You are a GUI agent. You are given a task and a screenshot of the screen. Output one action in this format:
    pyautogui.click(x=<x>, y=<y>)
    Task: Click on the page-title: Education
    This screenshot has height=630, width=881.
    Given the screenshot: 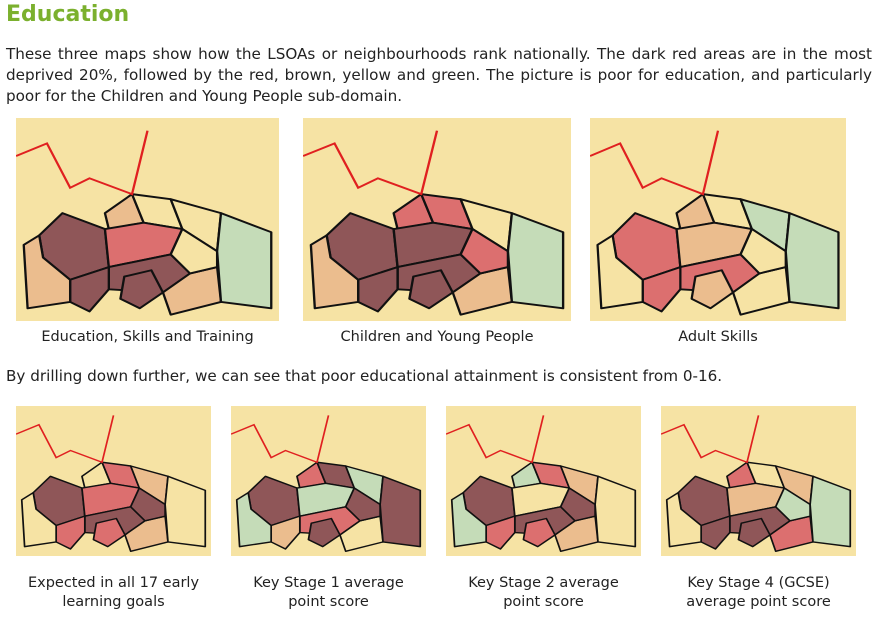 What is the action you would take?
    pyautogui.click(x=68, y=14)
    